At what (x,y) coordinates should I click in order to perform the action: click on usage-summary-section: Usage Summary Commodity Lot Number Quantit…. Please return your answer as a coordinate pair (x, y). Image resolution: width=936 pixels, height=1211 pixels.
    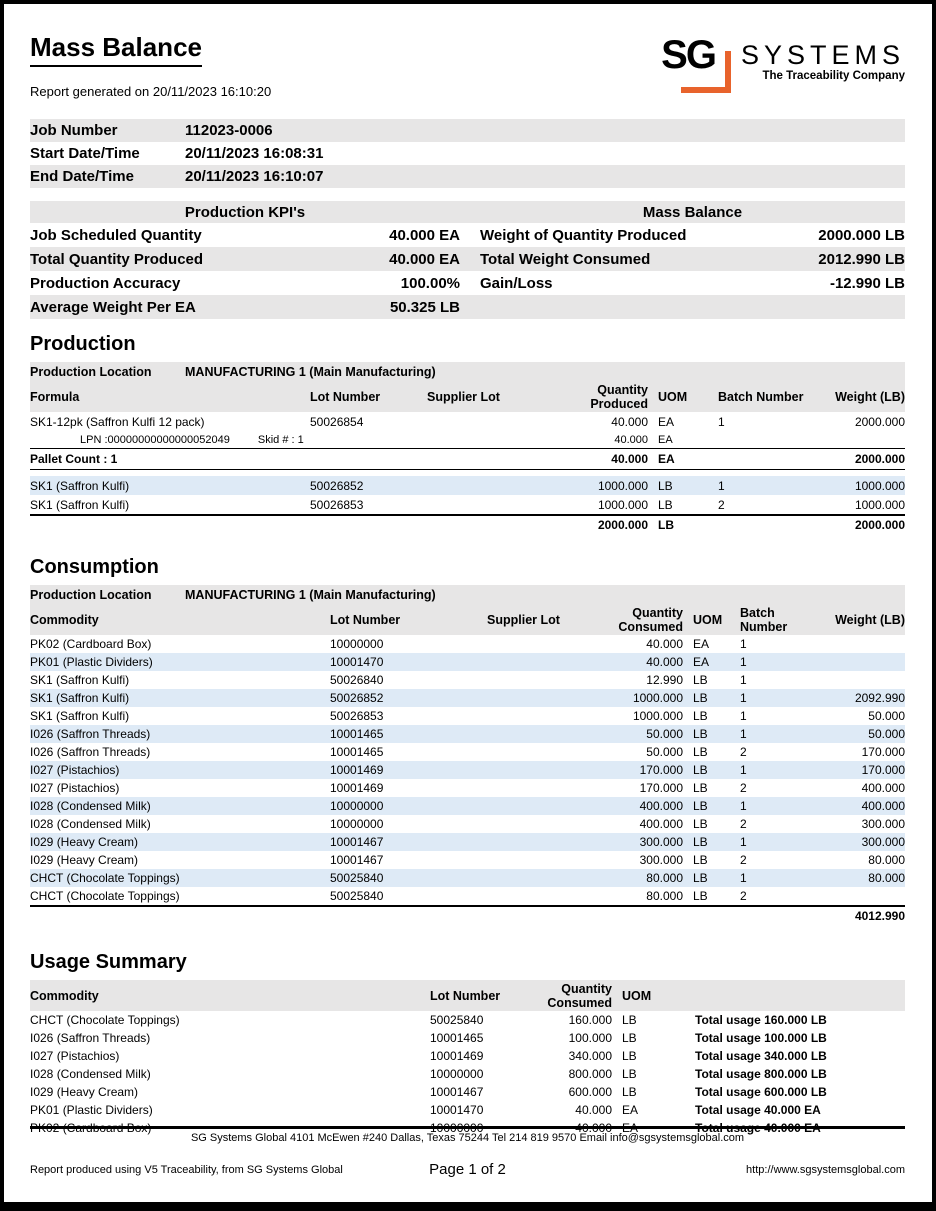
    Looking at the image, I should click on (467, 1044).